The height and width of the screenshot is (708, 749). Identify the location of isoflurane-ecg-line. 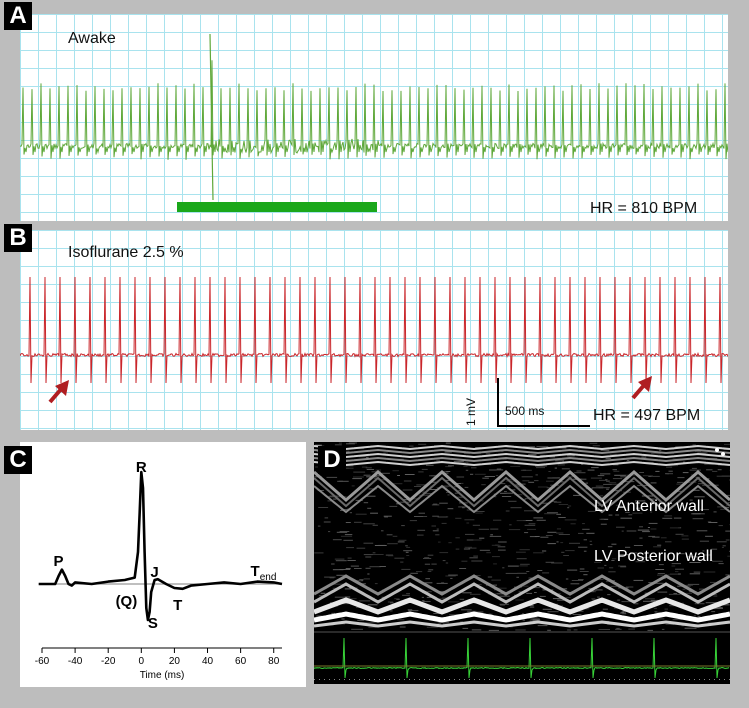
(374, 330).